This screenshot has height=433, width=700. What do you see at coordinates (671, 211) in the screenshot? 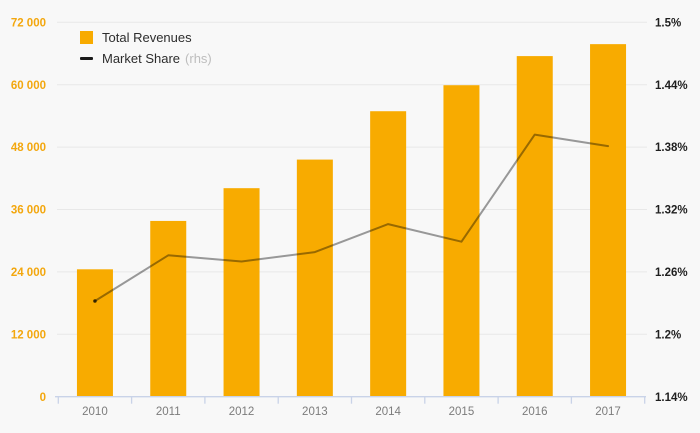
I see `right-axis-tick-label: 1.32%` at bounding box center [671, 211].